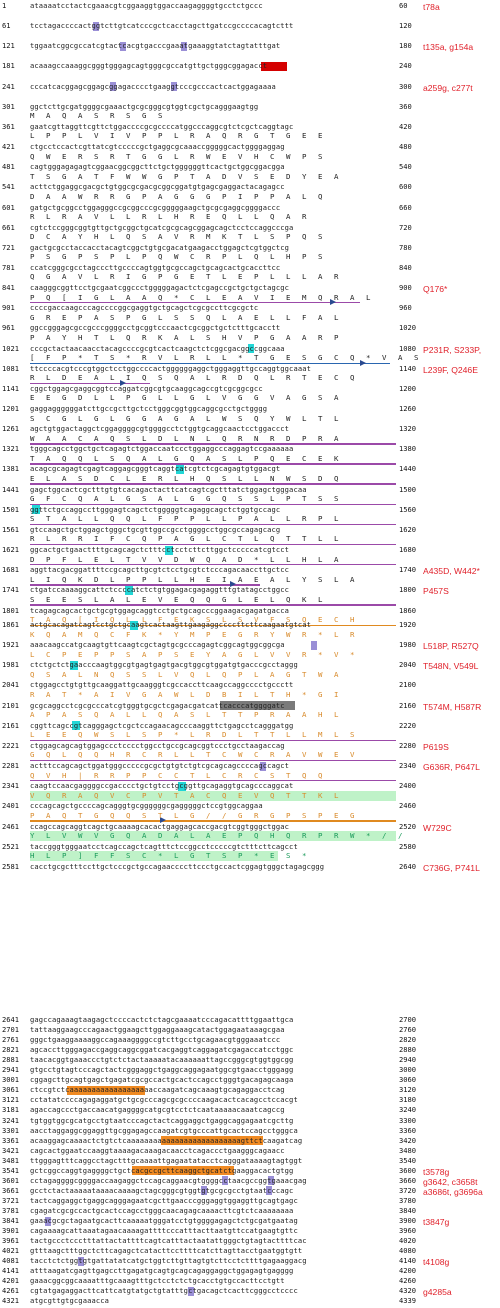 This screenshot has width=500, height=1308. I want to click on mutation-annotation: g3642, c3658t, so click(450, 1181).